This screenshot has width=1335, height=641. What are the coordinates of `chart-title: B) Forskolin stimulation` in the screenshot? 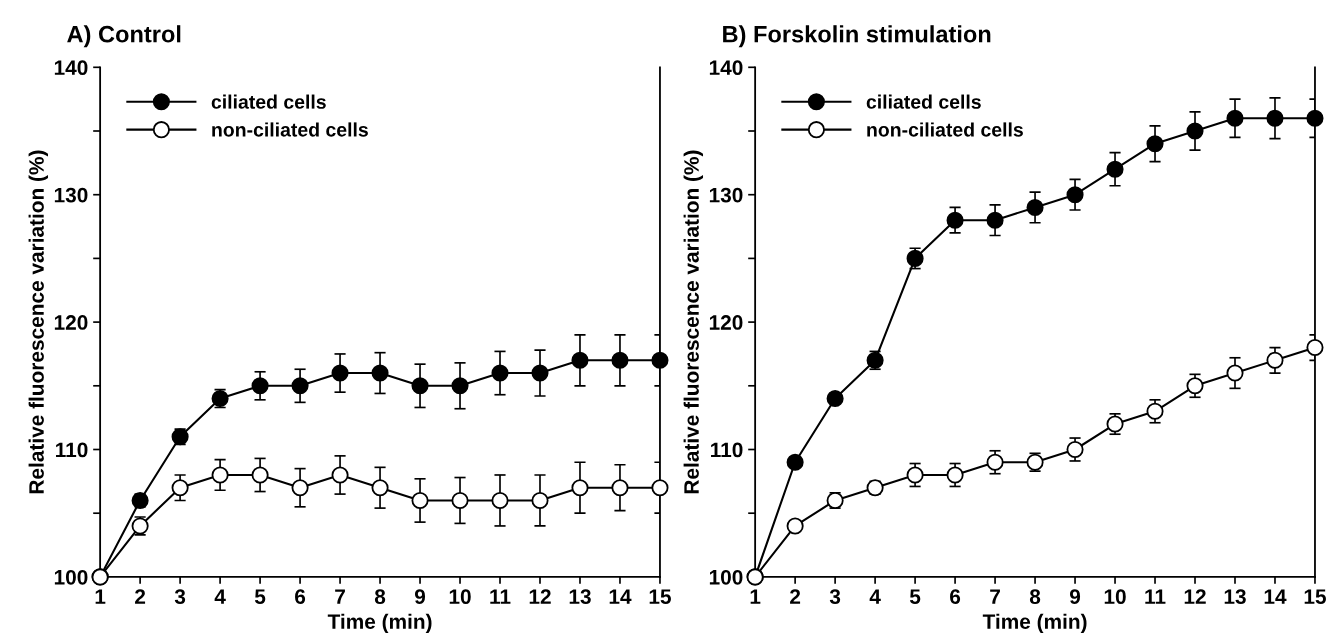 It's located at (857, 36).